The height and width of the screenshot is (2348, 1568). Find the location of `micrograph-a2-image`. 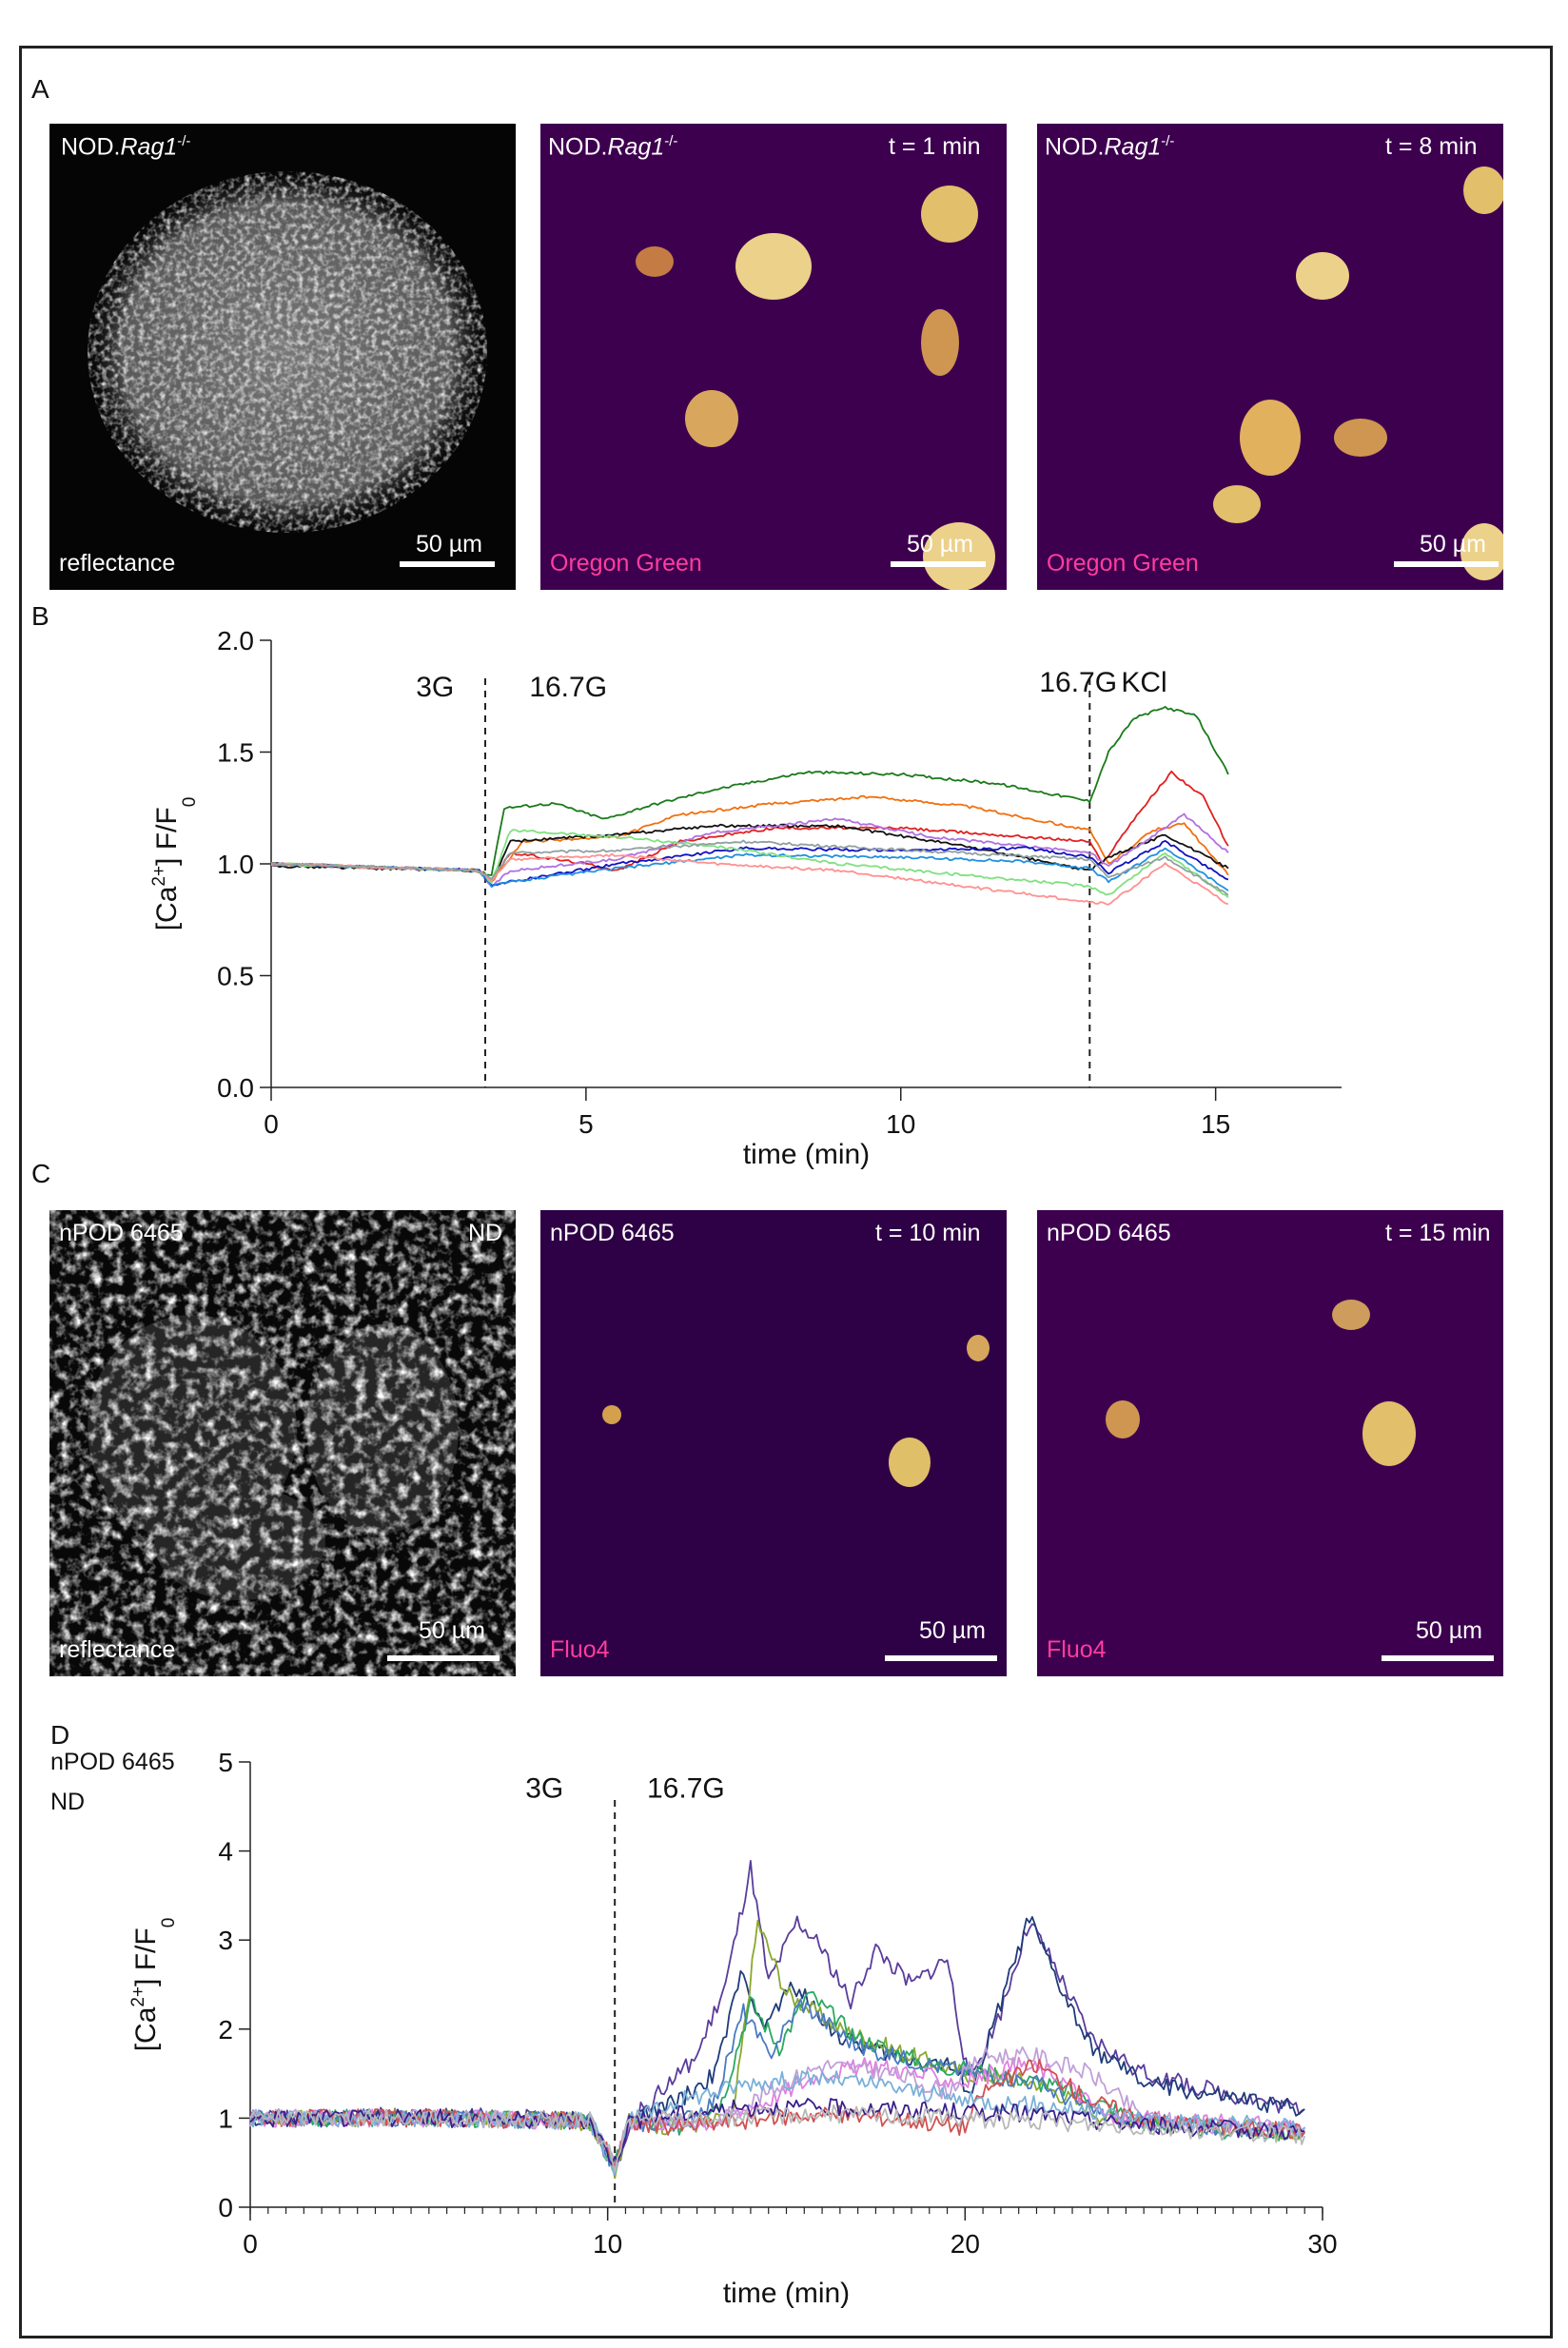

micrograph-a2-image is located at coordinates (773, 357).